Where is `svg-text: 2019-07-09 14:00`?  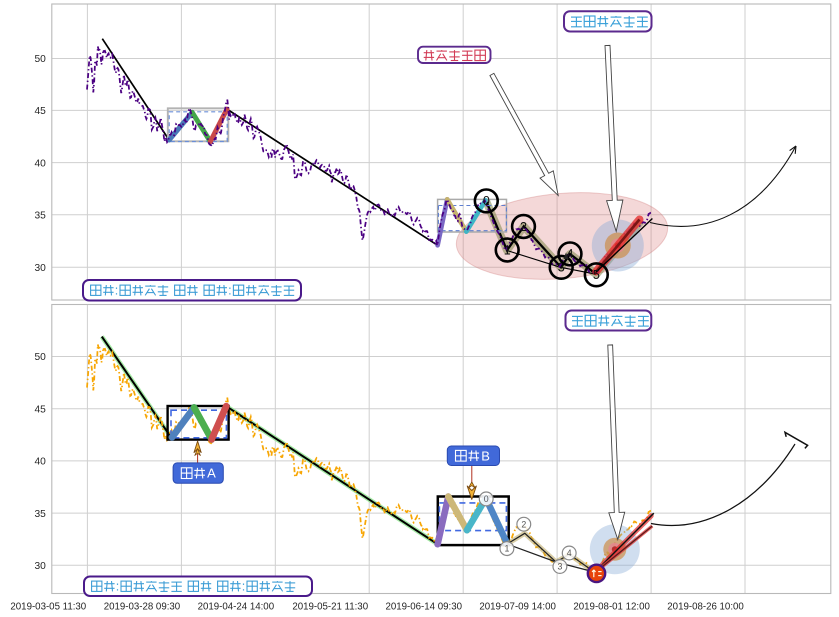 svg-text: 2019-07-09 14:00 is located at coordinates (517, 606).